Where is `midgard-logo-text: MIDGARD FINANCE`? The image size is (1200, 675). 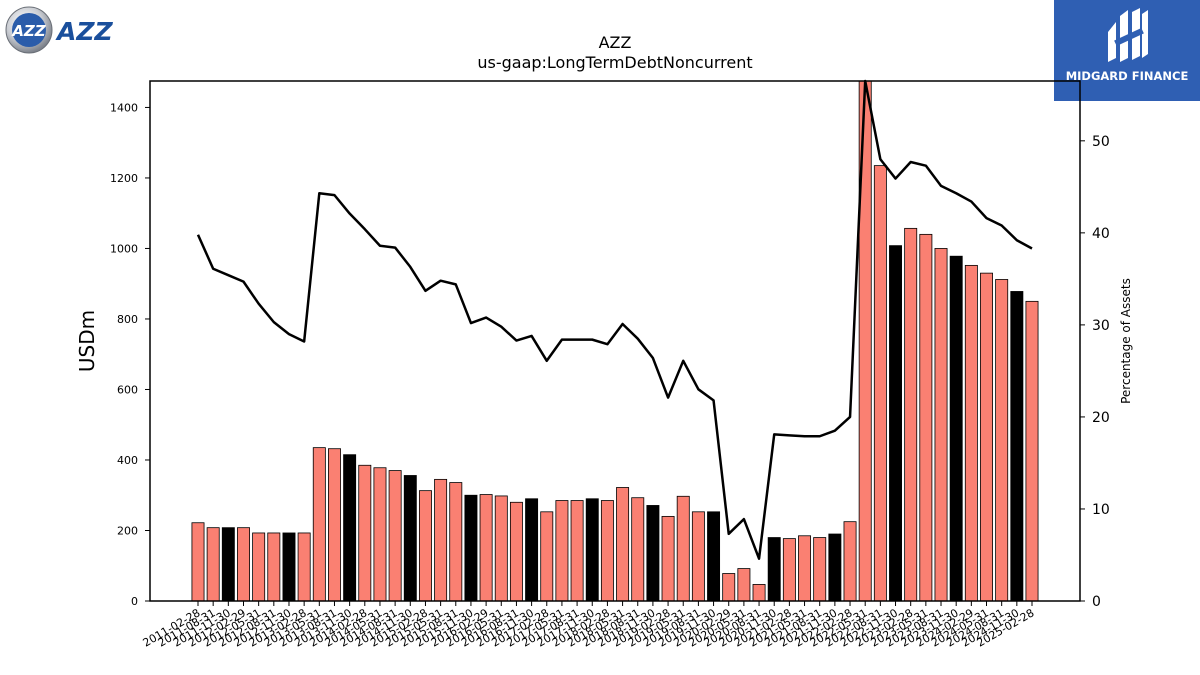 midgard-logo-text: MIDGARD FINANCE is located at coordinates (1127, 76).